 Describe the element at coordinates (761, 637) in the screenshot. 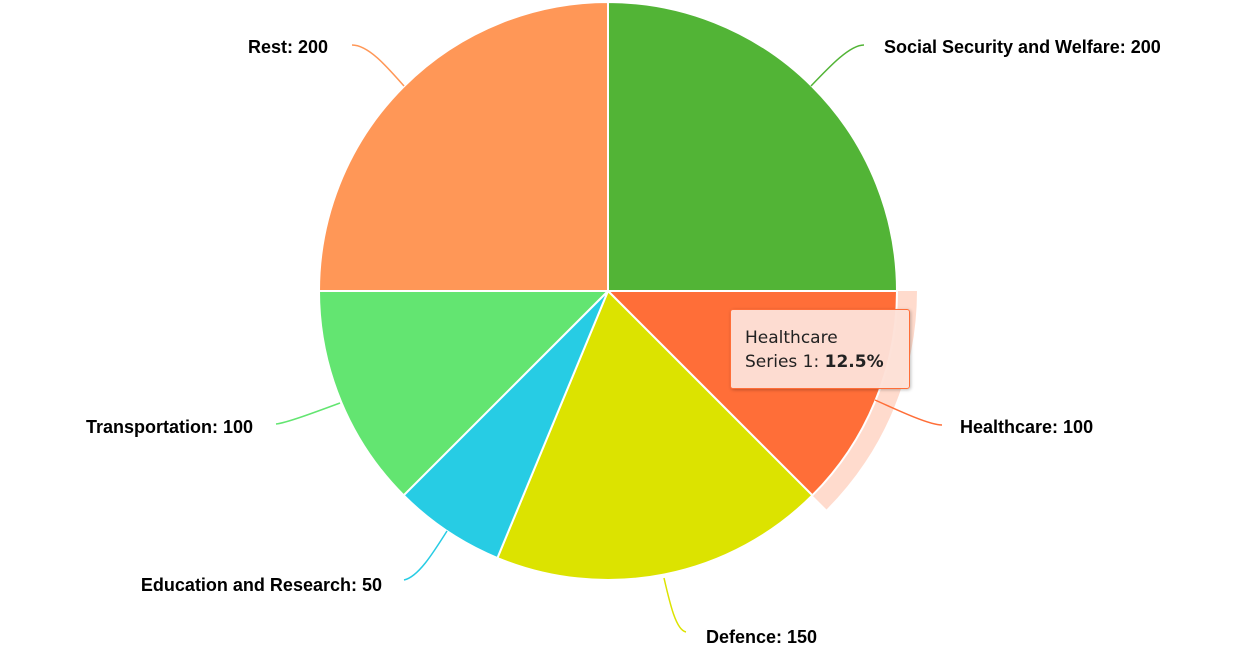

I see `data-label-defence: Defence: 150` at that location.